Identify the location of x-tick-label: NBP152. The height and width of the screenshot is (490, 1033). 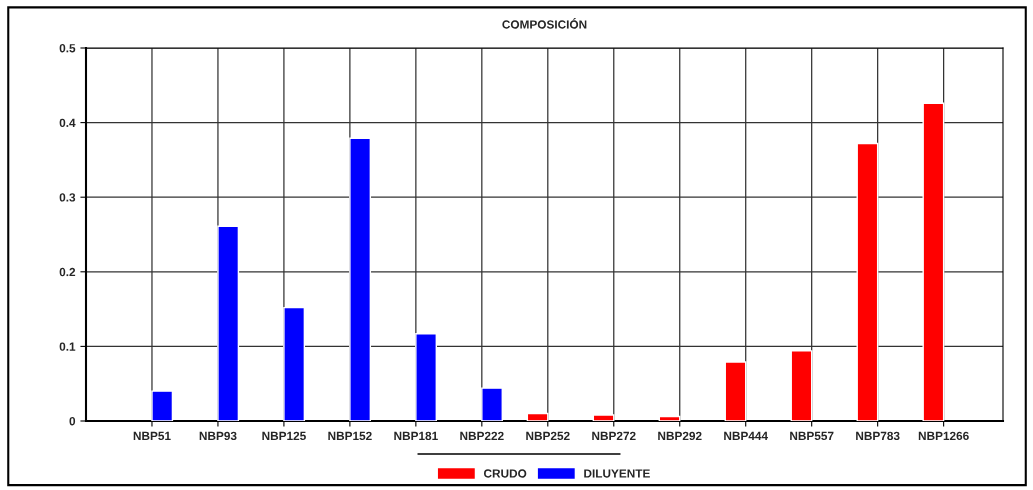
(350, 436).